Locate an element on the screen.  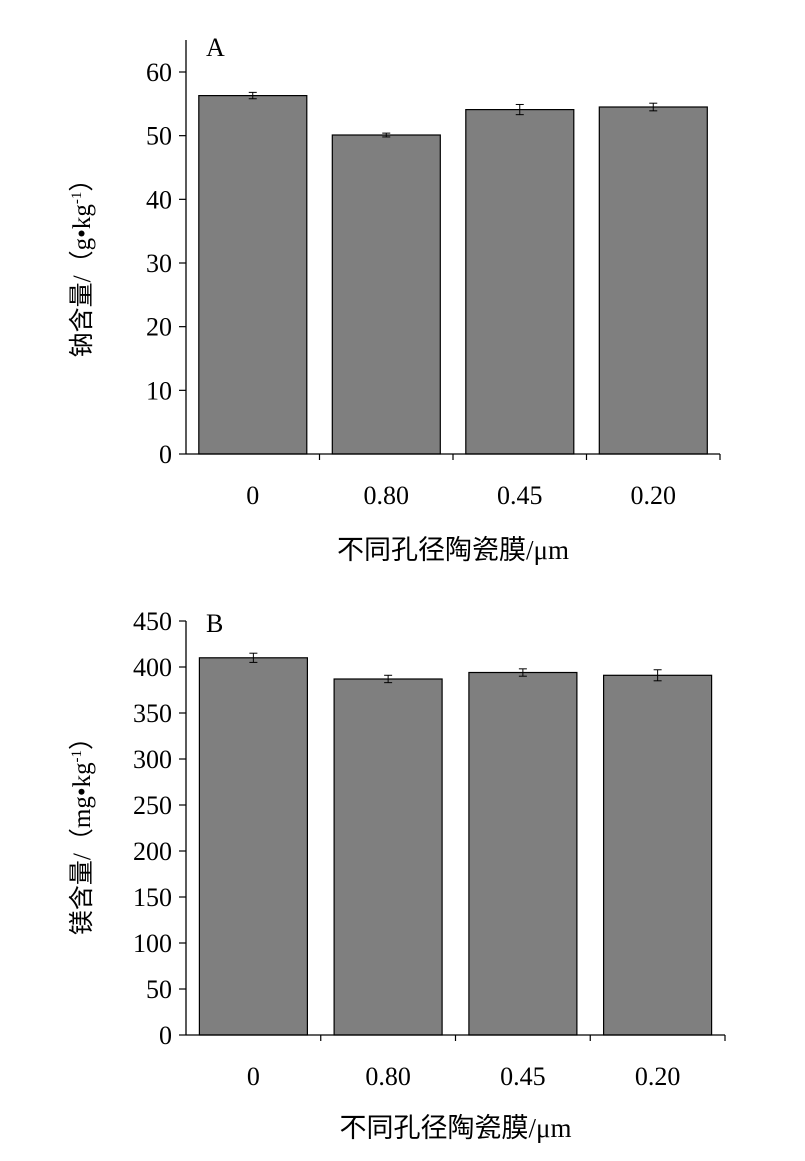
y-axis-label: 镁含量/（mg•kg-1） is located at coordinates (82, 830).